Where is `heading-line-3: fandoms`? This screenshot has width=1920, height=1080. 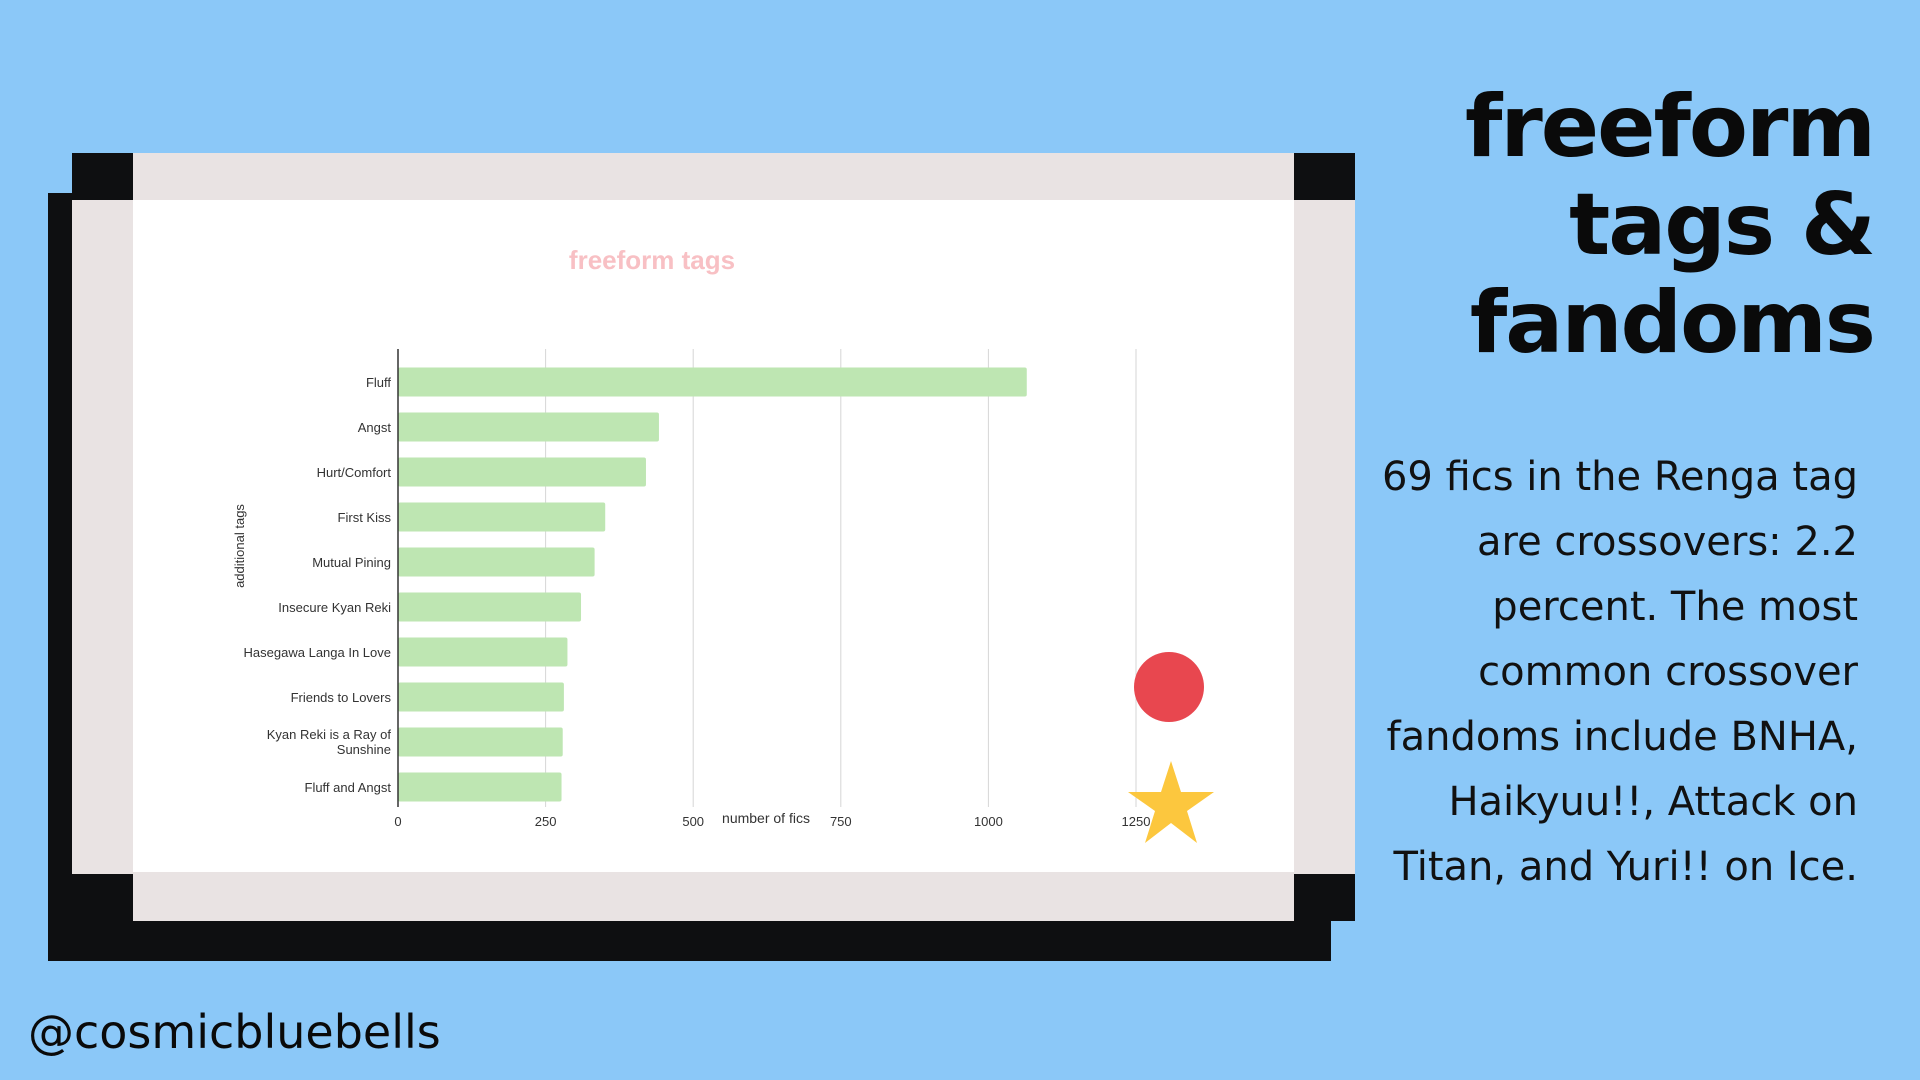
heading-line-3: fandoms is located at coordinates (1672, 323).